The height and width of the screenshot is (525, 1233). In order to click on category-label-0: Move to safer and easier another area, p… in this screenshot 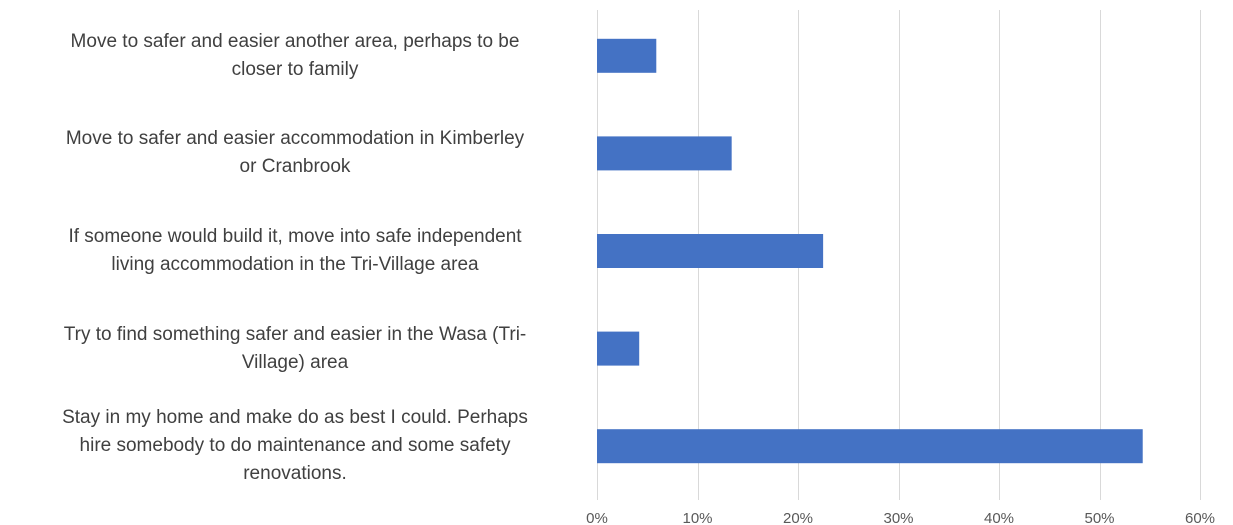, I will do `click(295, 56)`.